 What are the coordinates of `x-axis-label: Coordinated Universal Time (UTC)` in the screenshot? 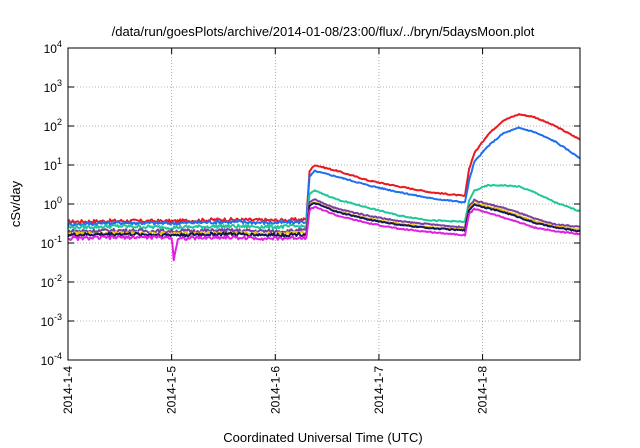 It's located at (322, 437).